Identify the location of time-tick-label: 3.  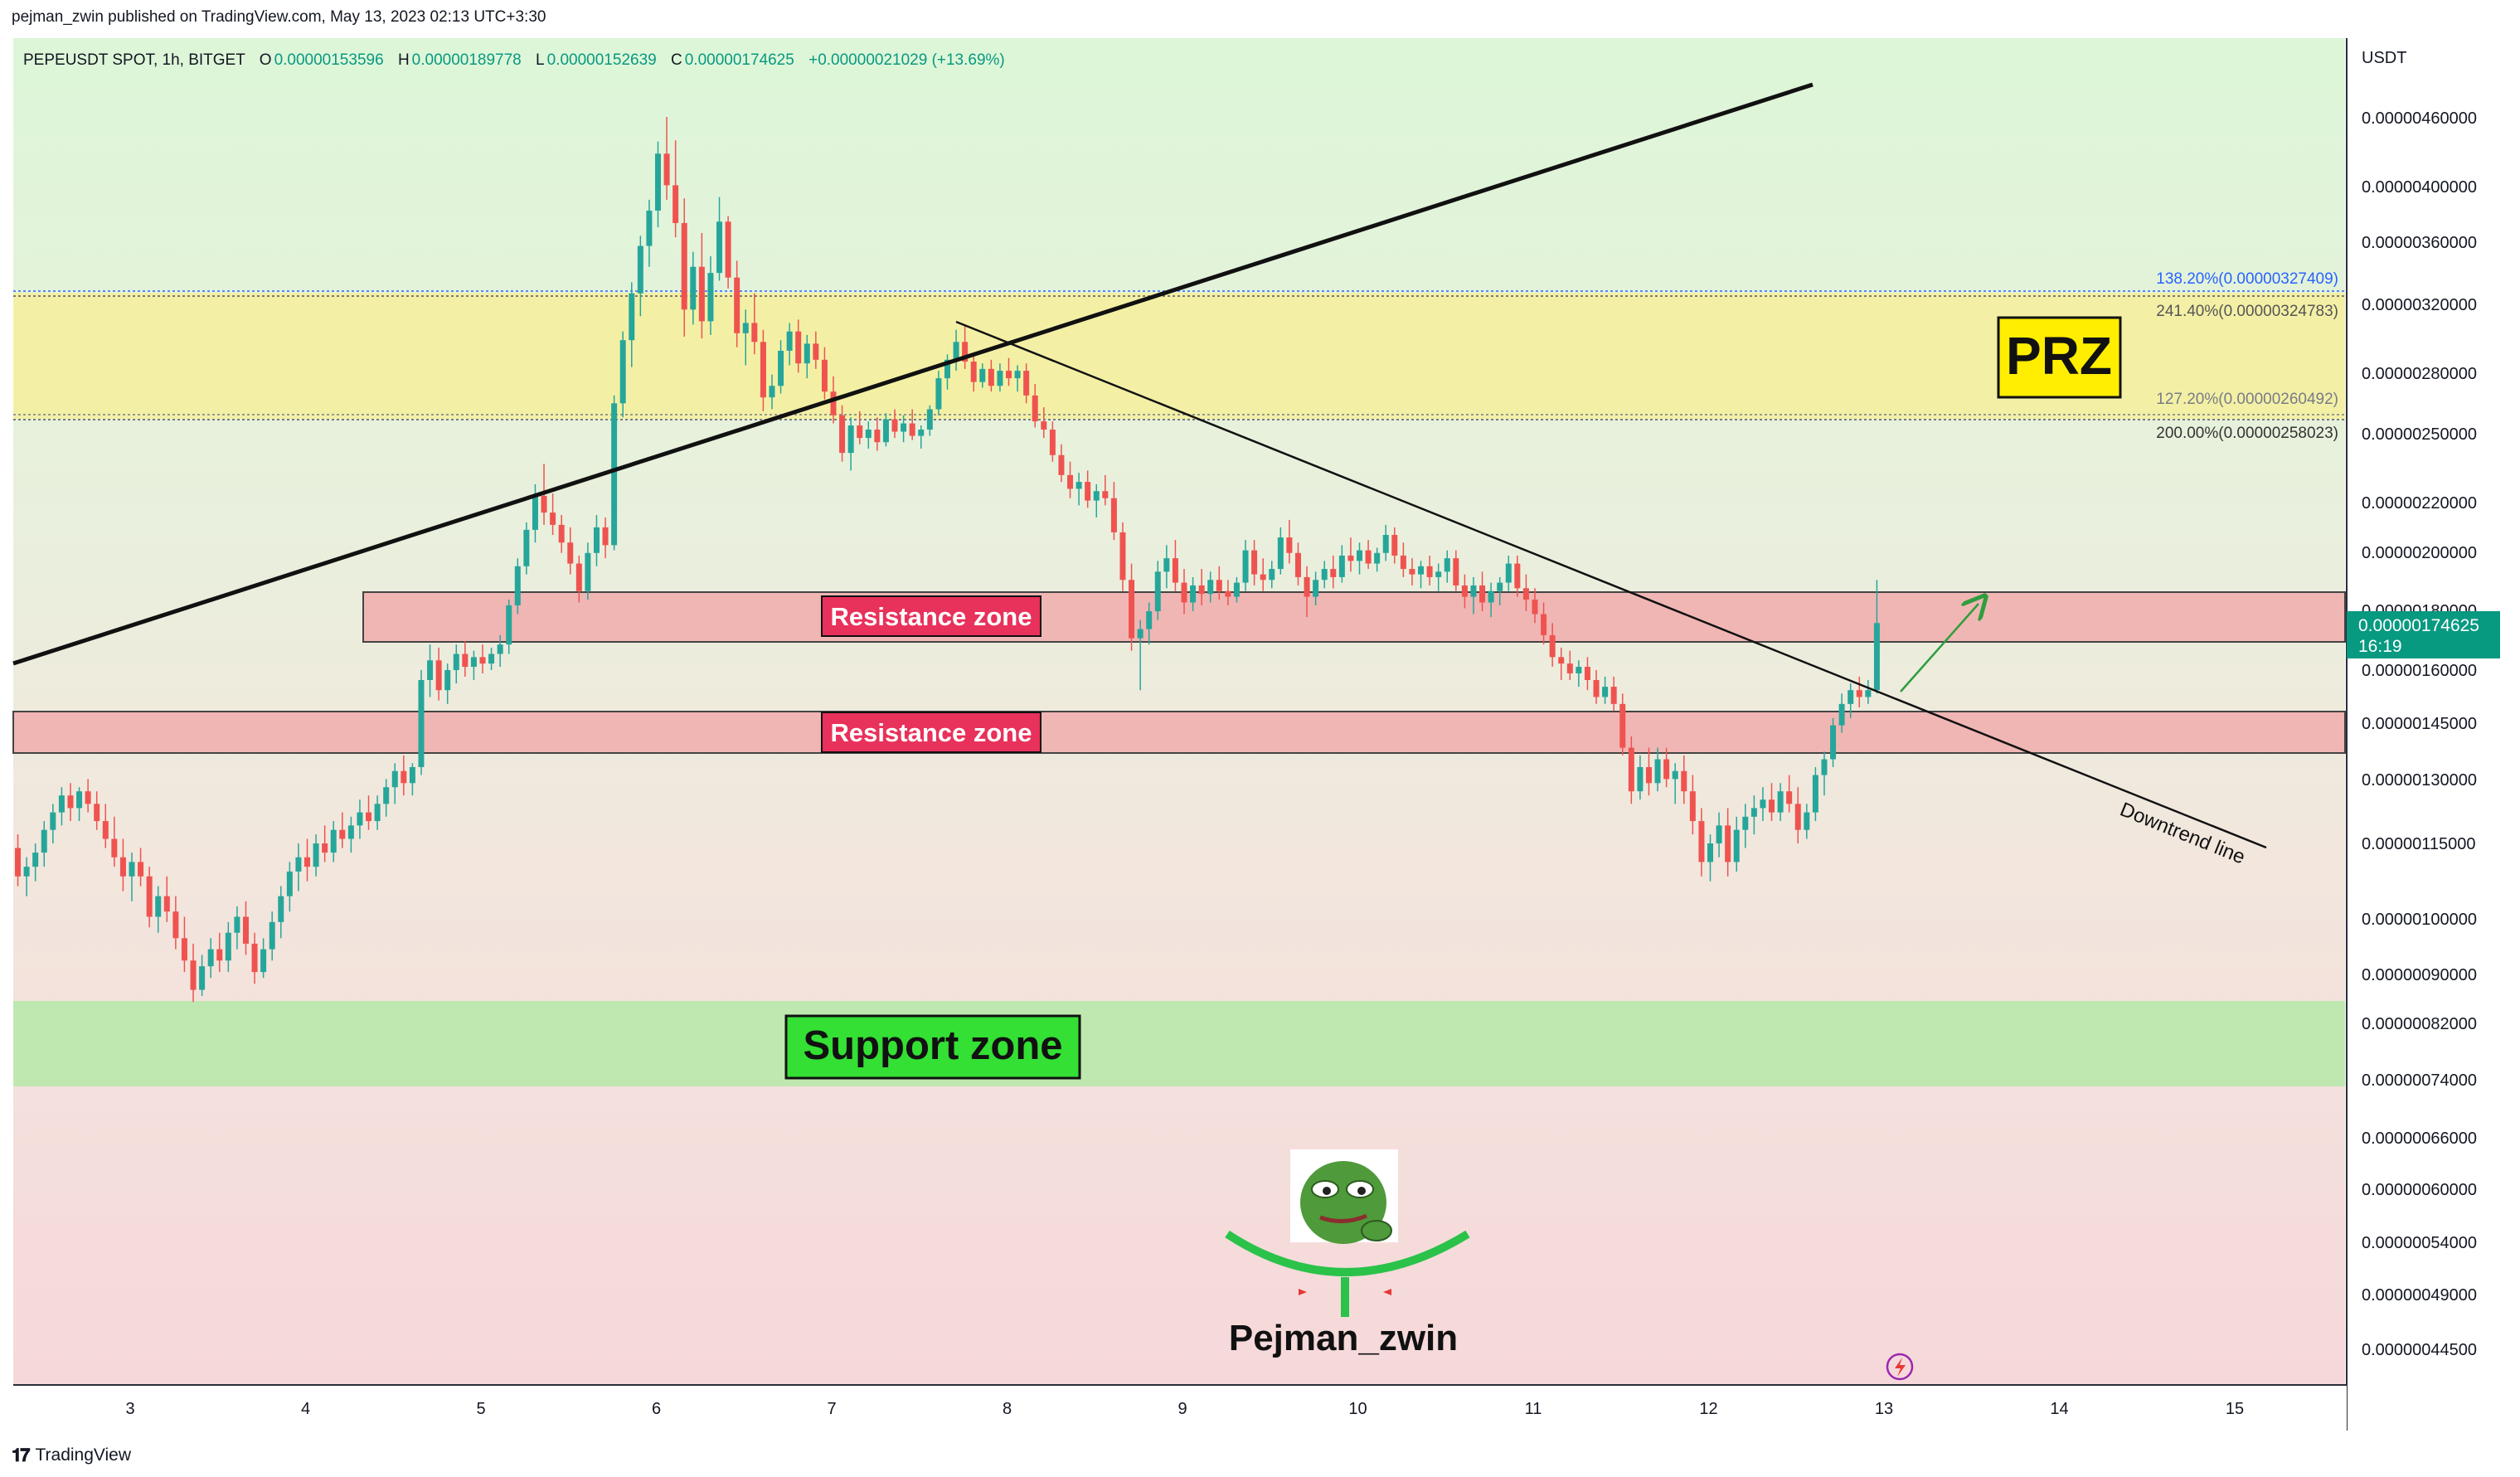
(129, 1409).